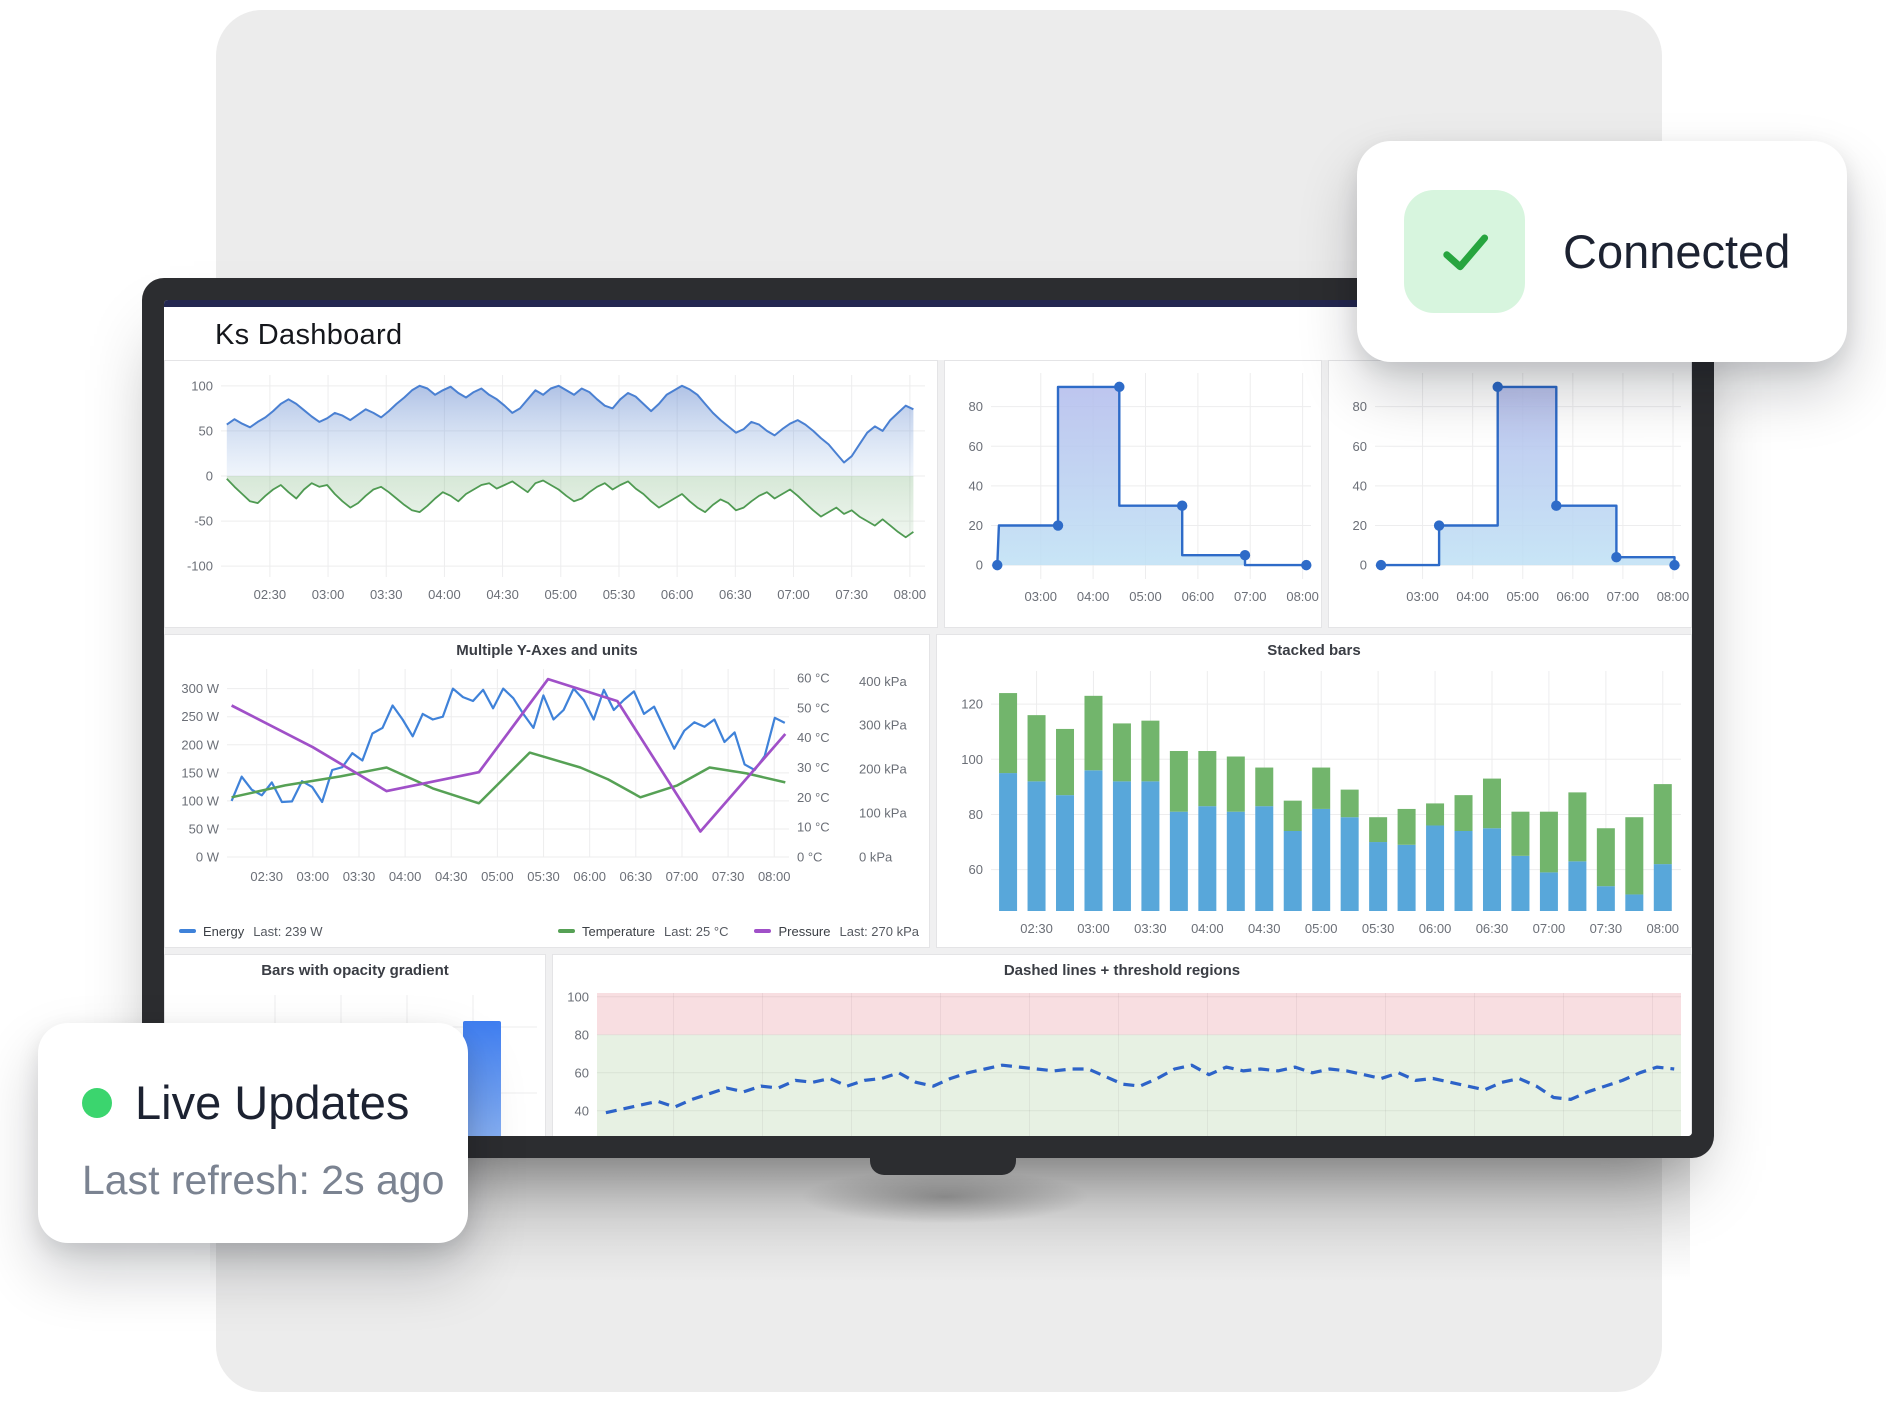 Image resolution: width=1886 pixels, height=1404 pixels. I want to click on connected-status-card: Connected, so click(1602, 251).